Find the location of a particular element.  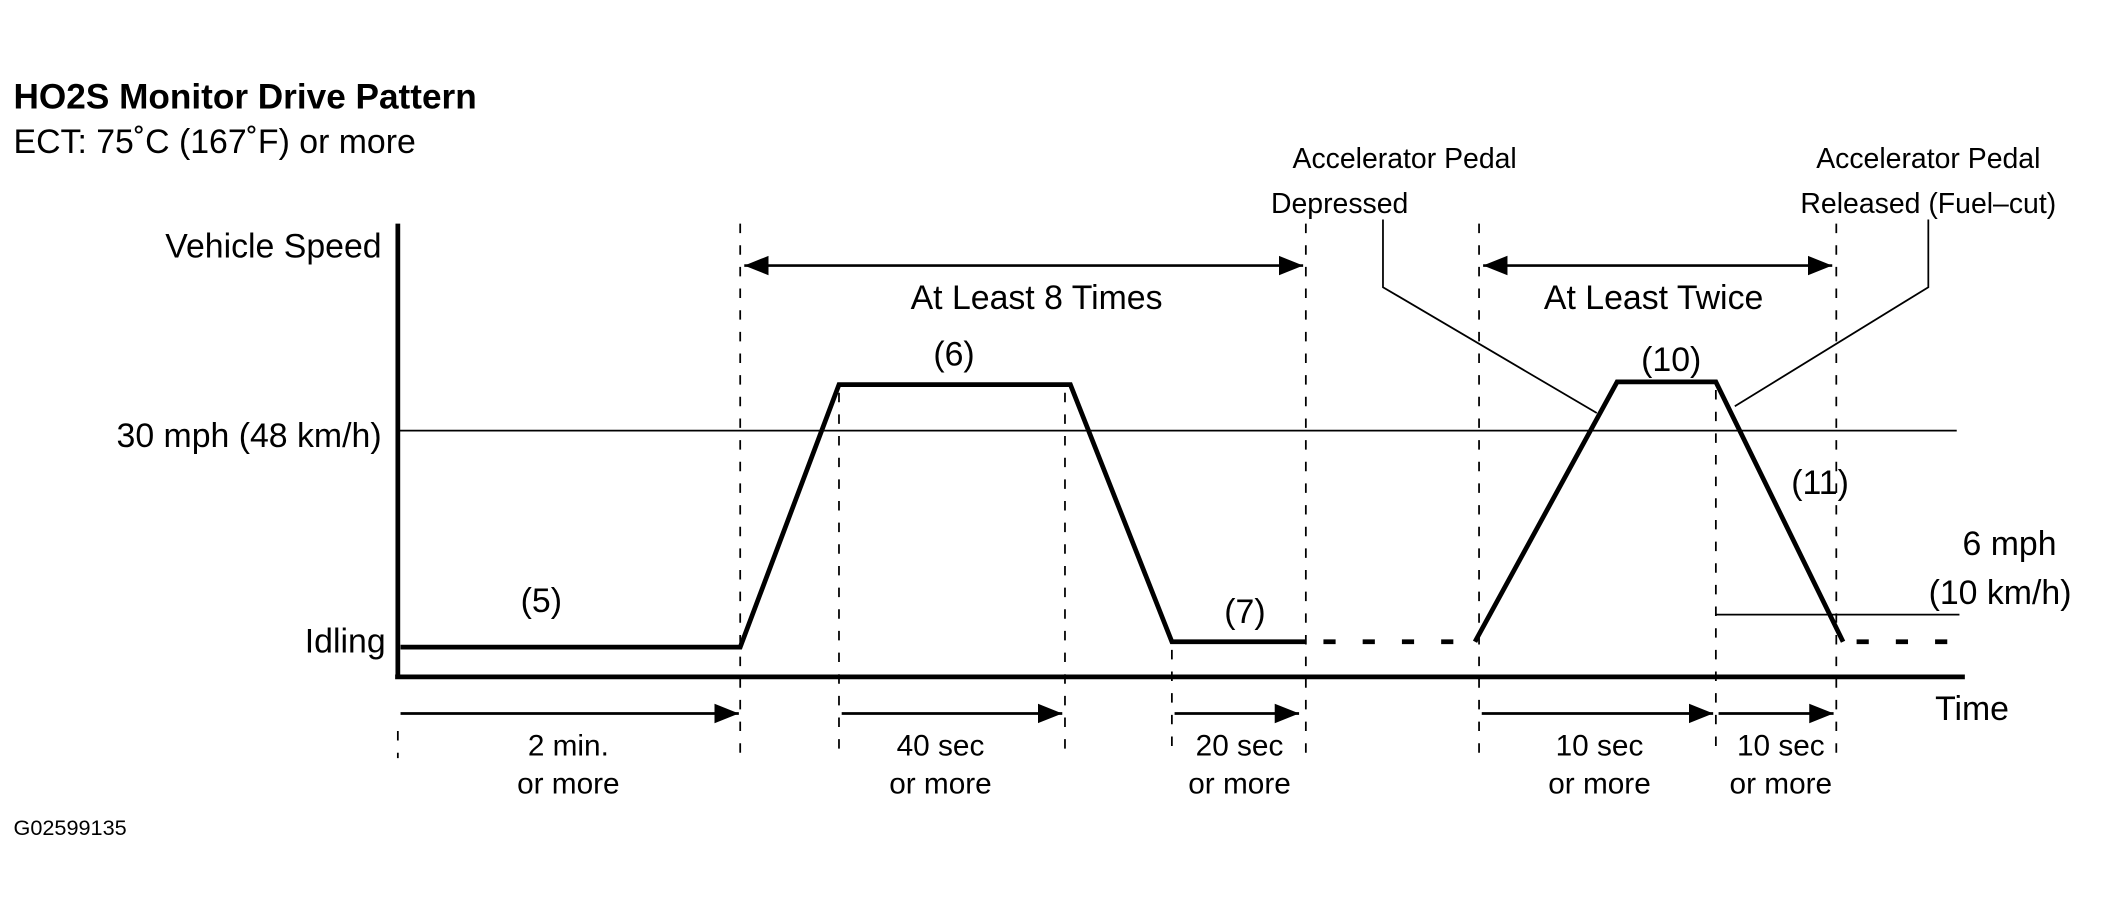

figure-id: G02599135 is located at coordinates (70, 827).